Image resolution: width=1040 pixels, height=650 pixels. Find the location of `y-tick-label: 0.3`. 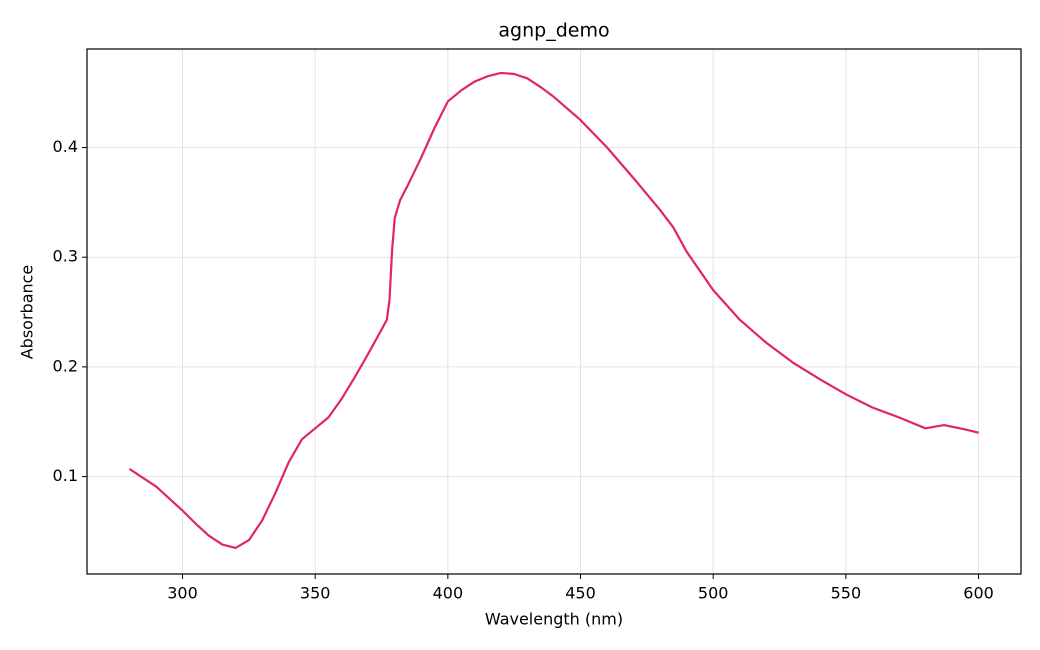

y-tick-label: 0.3 is located at coordinates (65, 256).